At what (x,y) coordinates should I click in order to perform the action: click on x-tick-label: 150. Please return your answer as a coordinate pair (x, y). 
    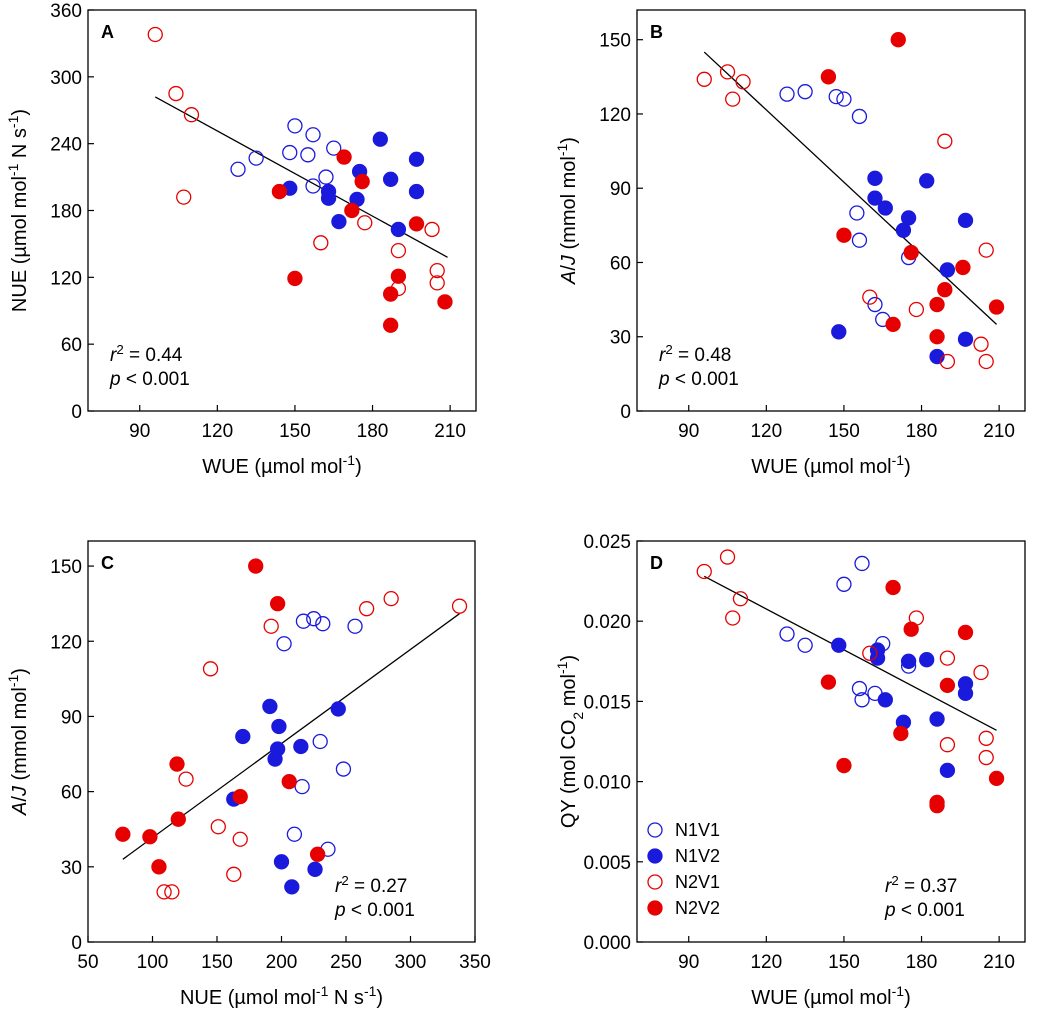
    Looking at the image, I should click on (844, 431).